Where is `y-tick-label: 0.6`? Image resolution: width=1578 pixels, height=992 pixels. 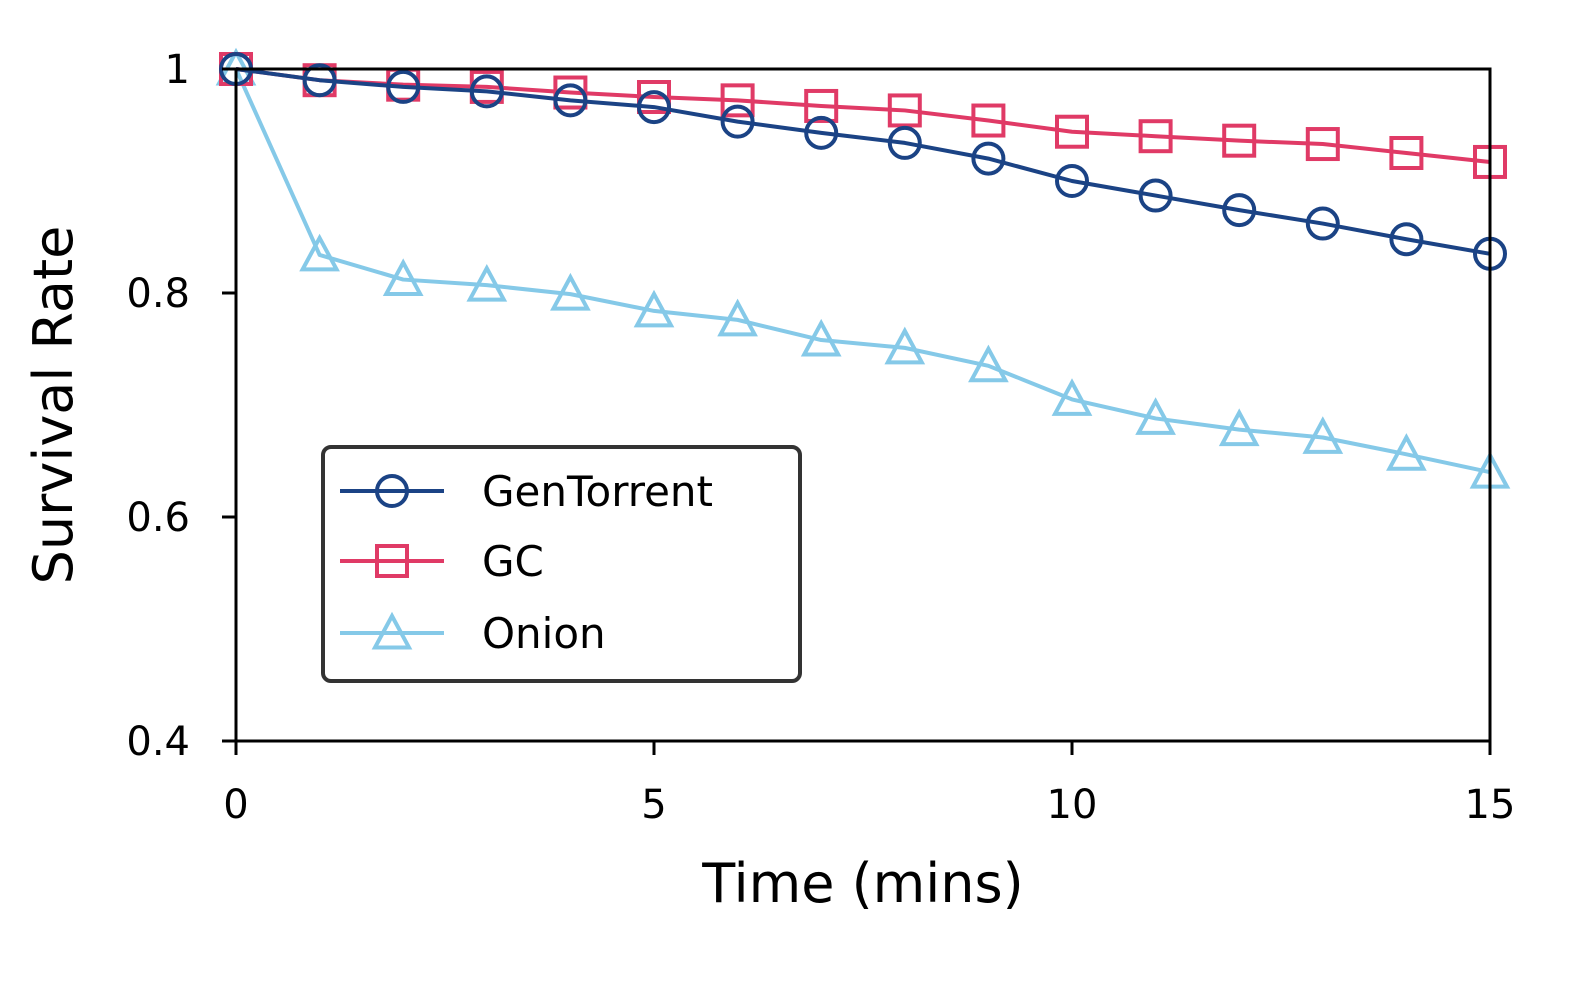
y-tick-label: 0.6 is located at coordinates (158, 518).